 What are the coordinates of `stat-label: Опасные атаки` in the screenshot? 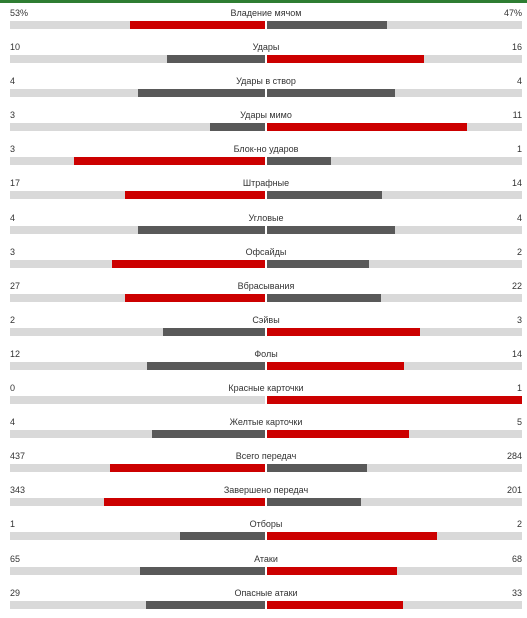 It's located at (266, 592).